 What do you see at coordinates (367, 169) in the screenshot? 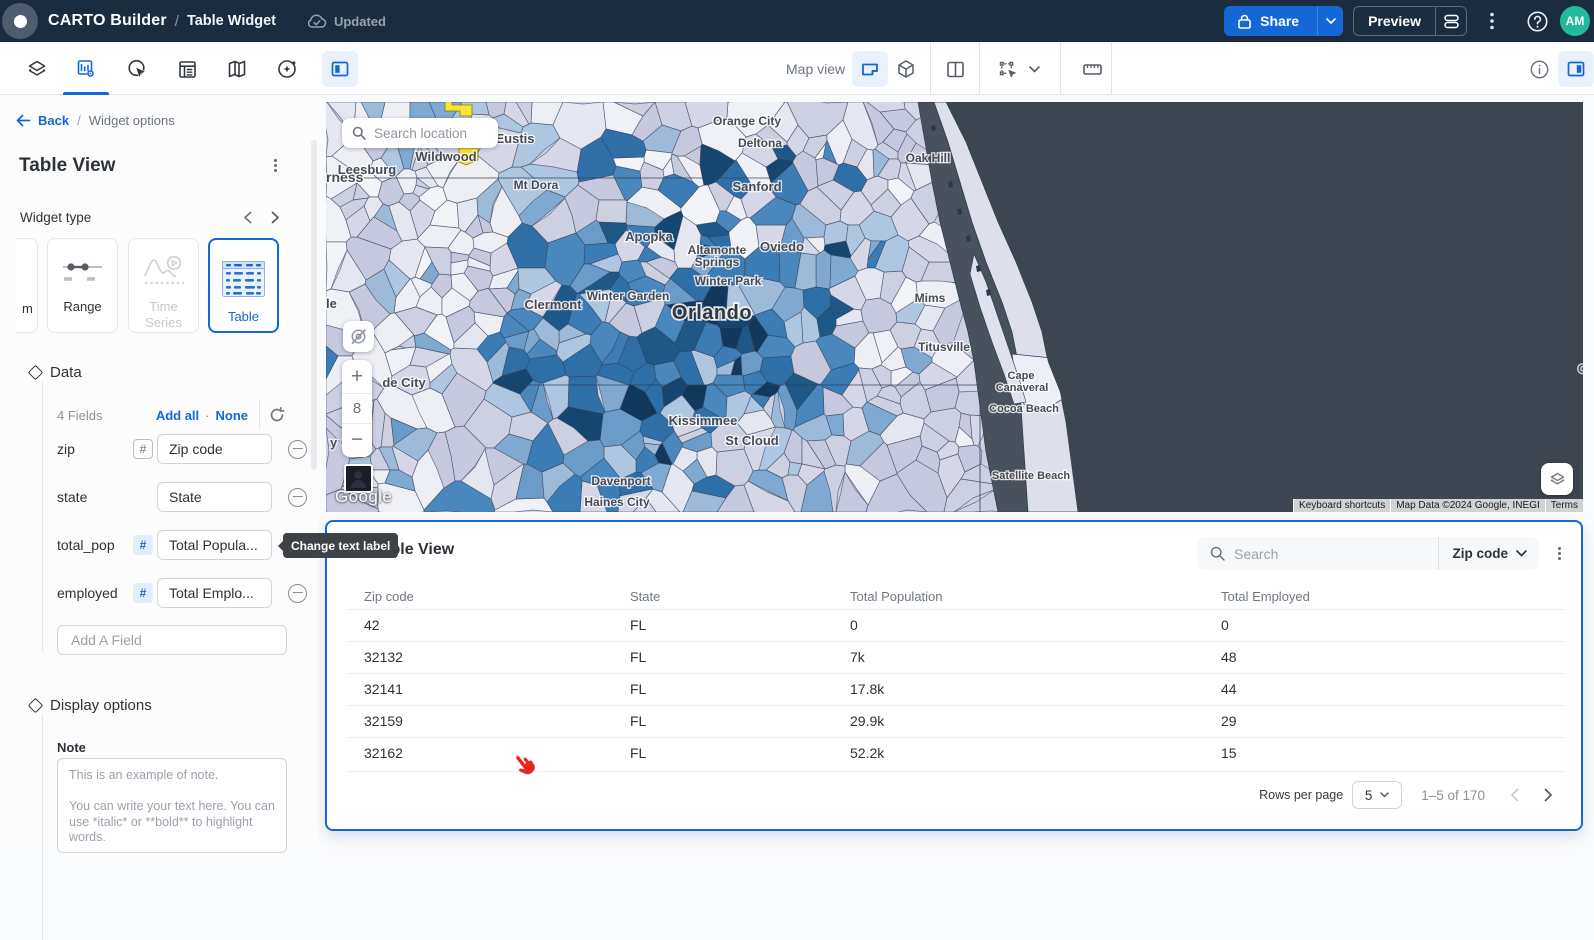
I see `svg-text: Leesburg` at bounding box center [367, 169].